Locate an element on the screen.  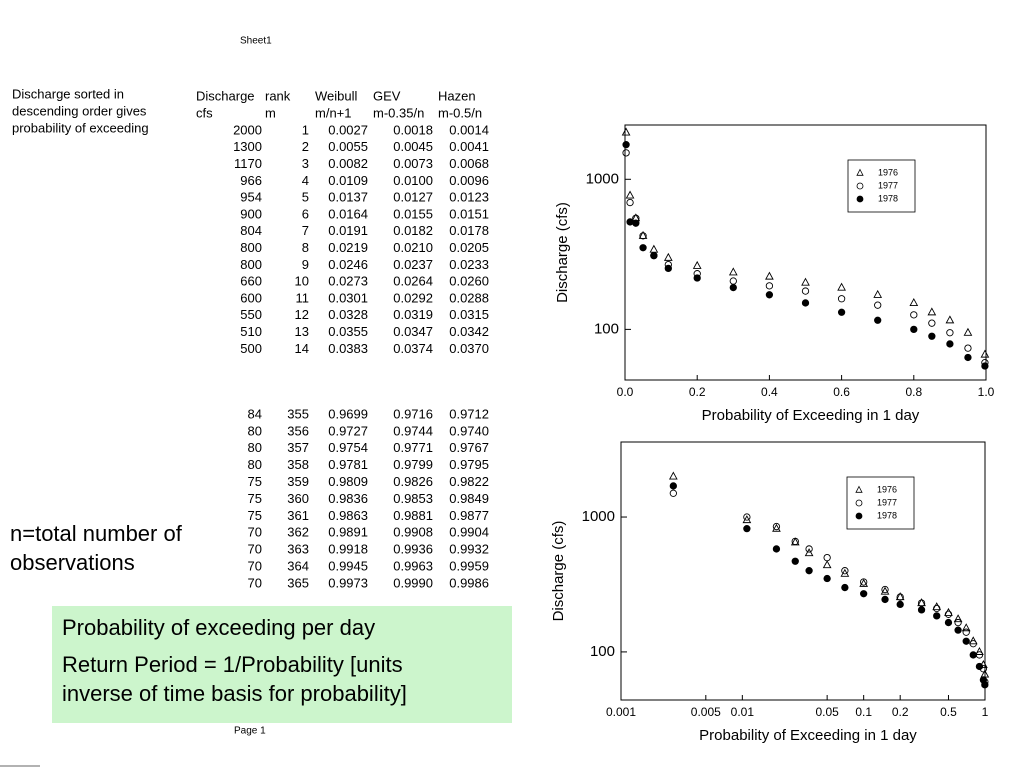
table-cell: 0.0109 is located at coordinates (348, 180).